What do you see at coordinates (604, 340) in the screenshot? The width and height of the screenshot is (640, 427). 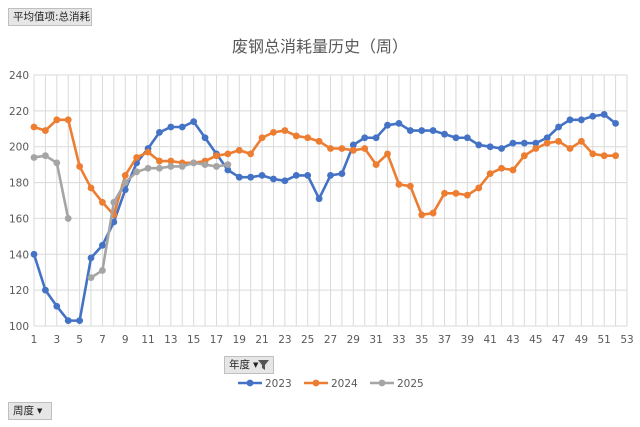 I see `x-tick-label: 51` at bounding box center [604, 340].